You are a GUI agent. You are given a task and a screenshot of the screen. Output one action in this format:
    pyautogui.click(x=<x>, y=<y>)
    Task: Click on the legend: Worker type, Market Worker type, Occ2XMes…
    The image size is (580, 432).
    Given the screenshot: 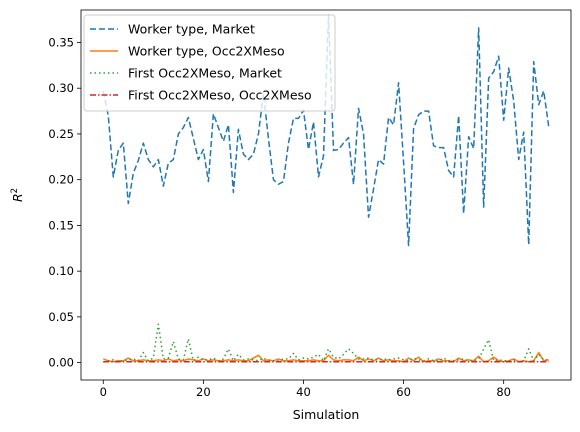 What is the action you would take?
    pyautogui.click(x=209, y=63)
    